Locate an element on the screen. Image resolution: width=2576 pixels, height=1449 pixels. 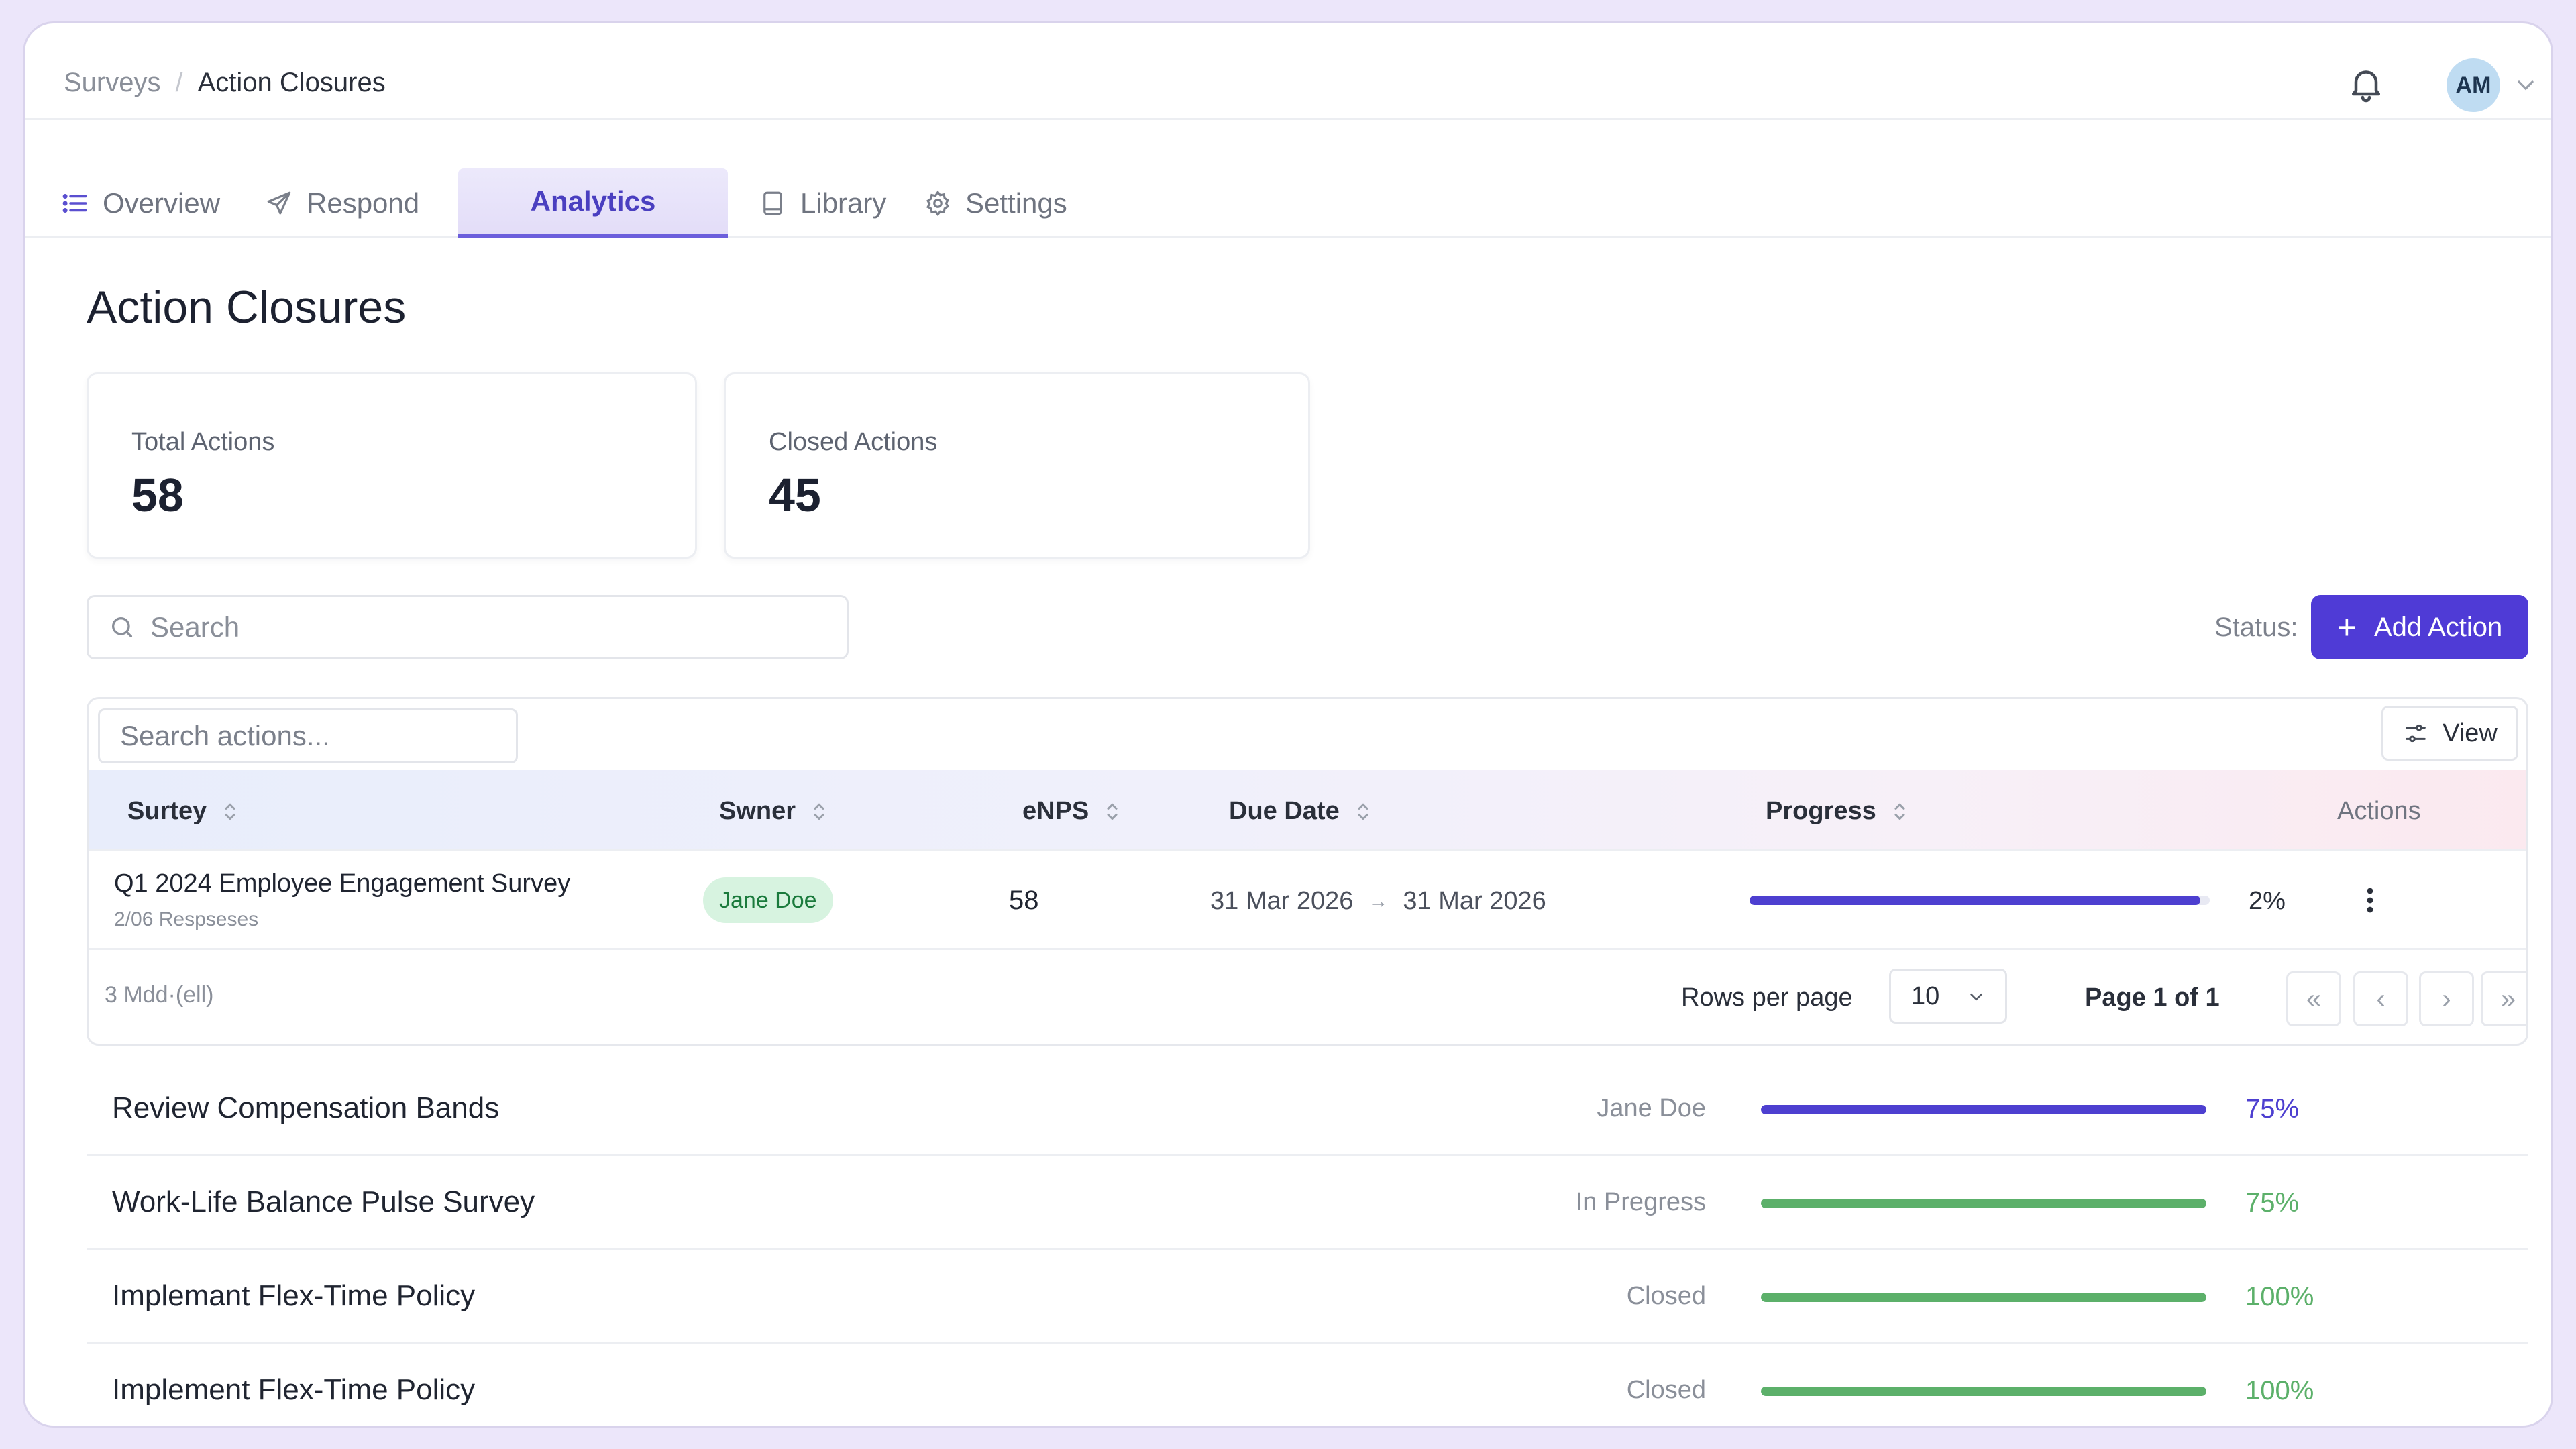
action-title: Work-Life Balance Pulse Survey is located at coordinates (323, 1201).